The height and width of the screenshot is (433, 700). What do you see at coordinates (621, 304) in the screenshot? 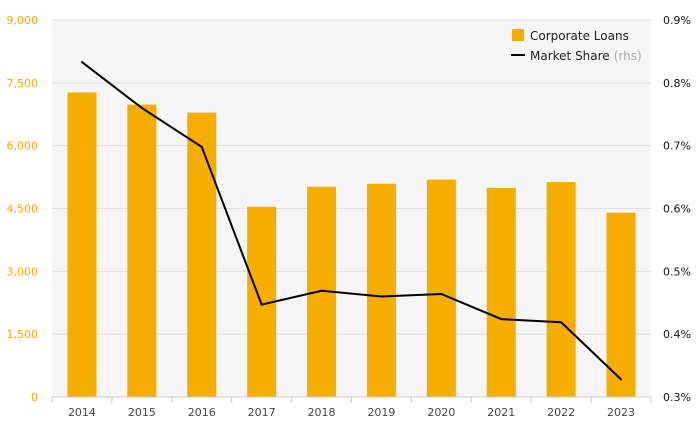
I see `bar-2023` at bounding box center [621, 304].